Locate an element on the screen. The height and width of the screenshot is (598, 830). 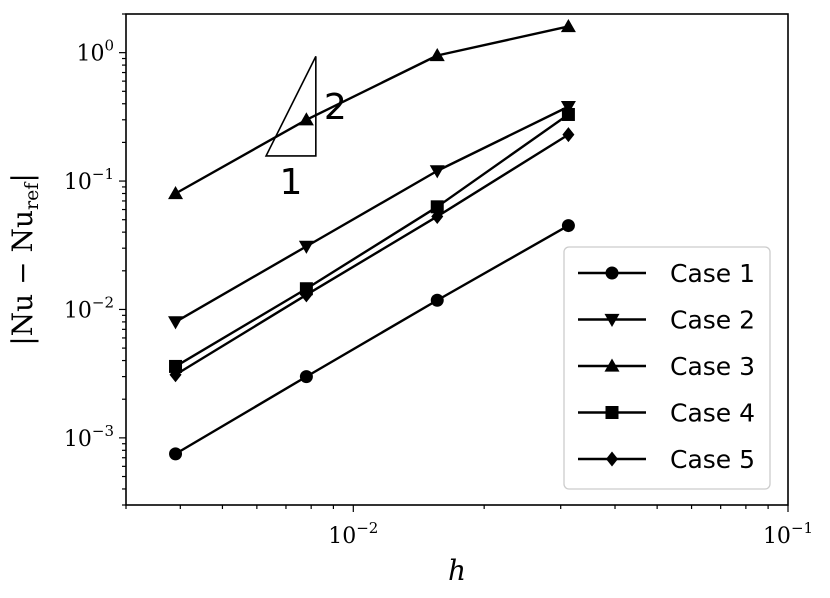
x-tick-label: 10⁻¹ is located at coordinates (788, 534).